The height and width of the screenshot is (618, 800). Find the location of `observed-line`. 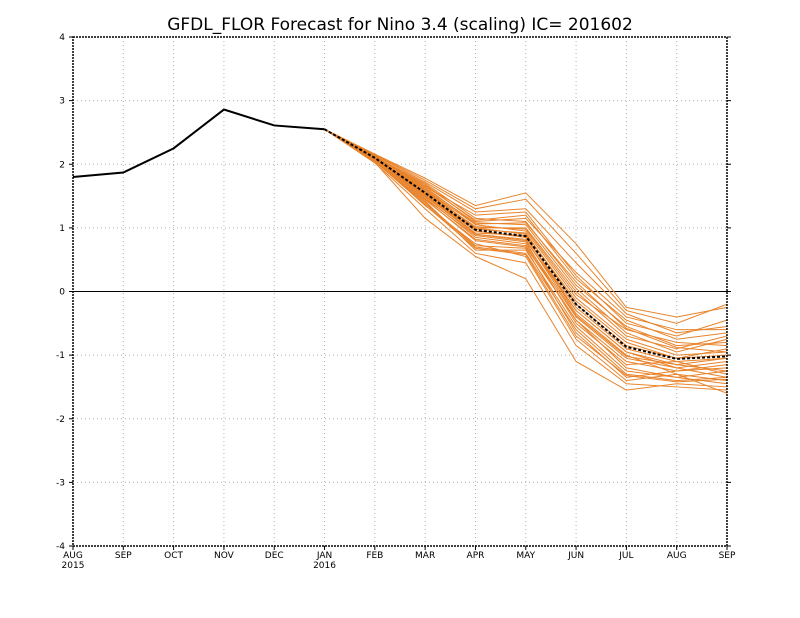

observed-line is located at coordinates (198, 143).